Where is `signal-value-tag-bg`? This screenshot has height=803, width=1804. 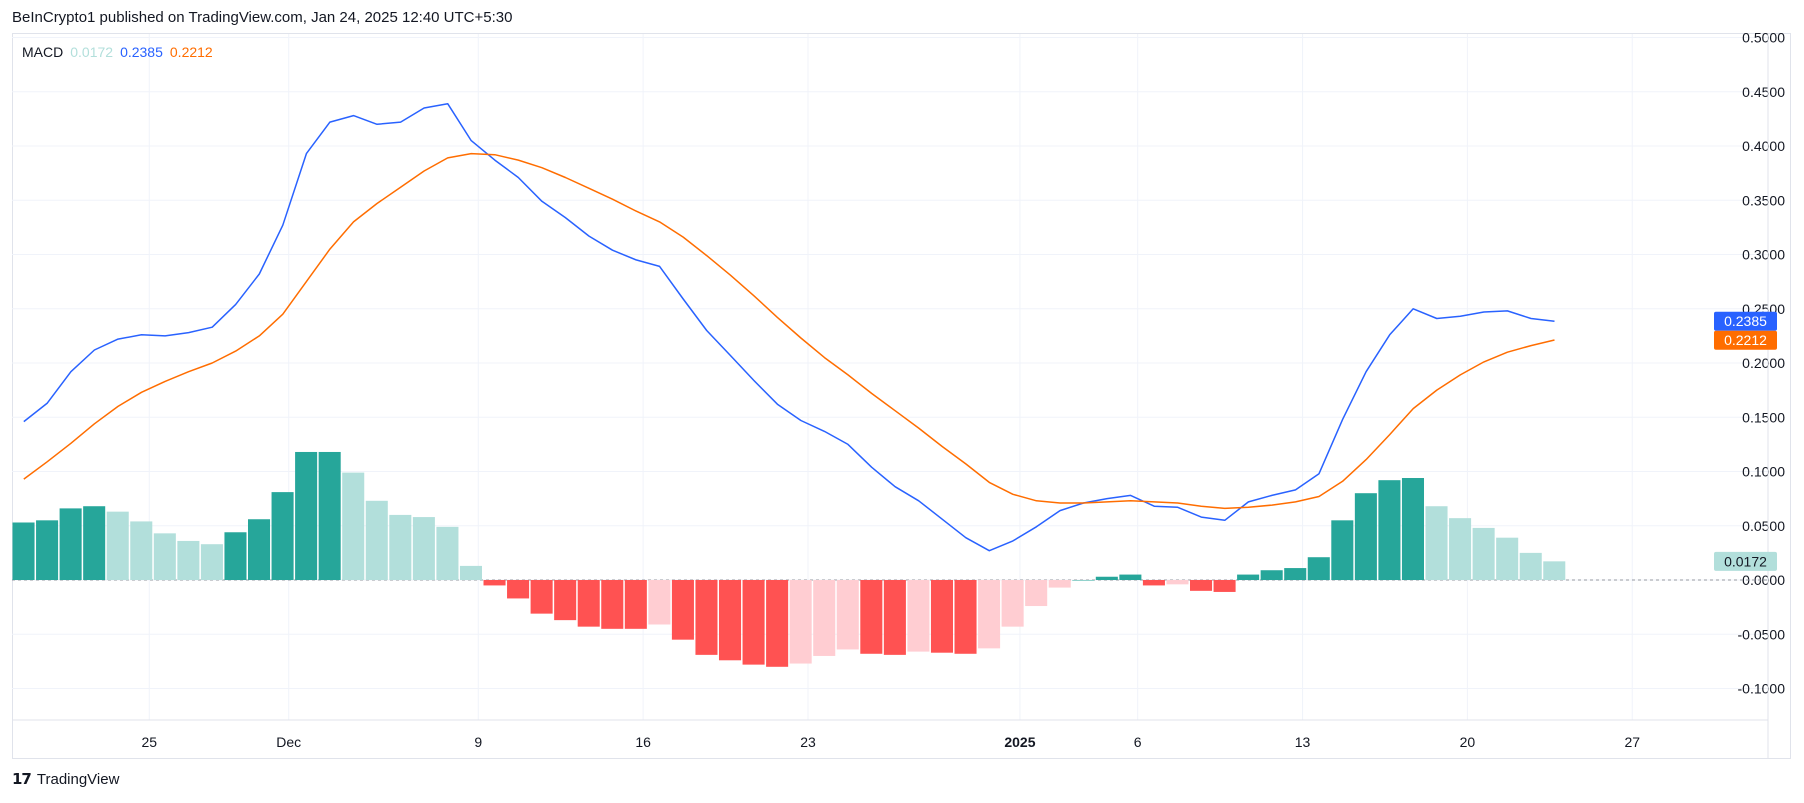
signal-value-tag-bg is located at coordinates (1745, 340).